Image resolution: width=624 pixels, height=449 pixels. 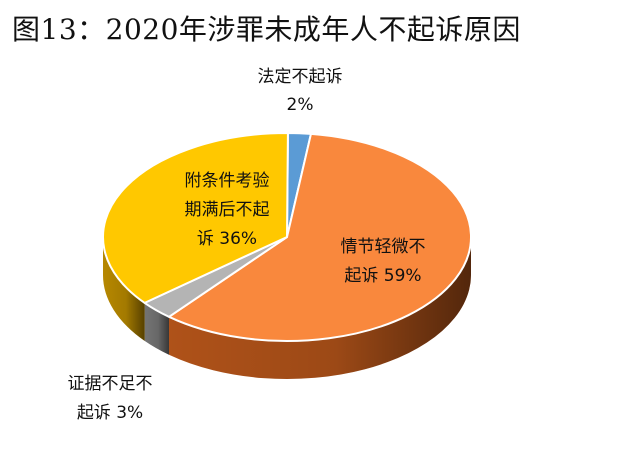 I want to click on slice-0-label: 法定不起诉 2%, so click(x=300, y=91).